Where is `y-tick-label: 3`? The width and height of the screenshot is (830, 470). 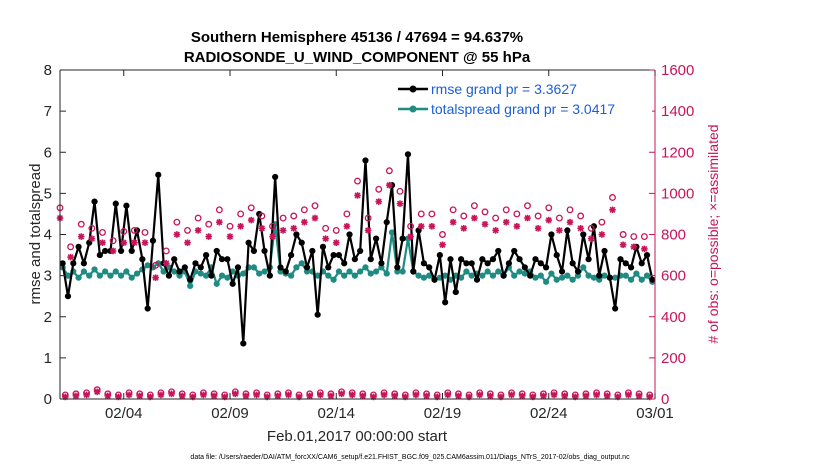 y-tick-label: 3 is located at coordinates (48, 276).